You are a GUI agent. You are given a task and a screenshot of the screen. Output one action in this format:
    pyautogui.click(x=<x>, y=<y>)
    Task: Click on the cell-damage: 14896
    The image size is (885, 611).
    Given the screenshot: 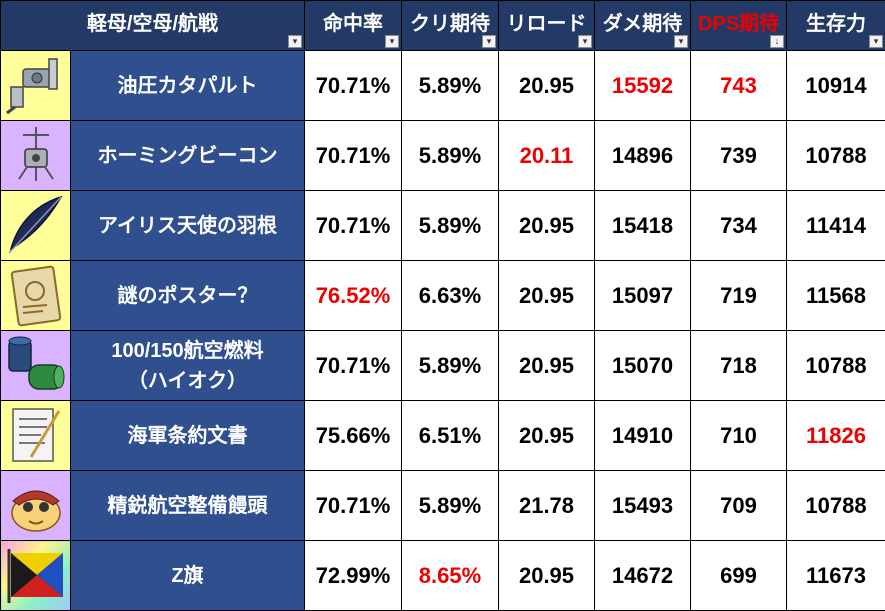 What is the action you would take?
    pyautogui.click(x=642, y=155)
    